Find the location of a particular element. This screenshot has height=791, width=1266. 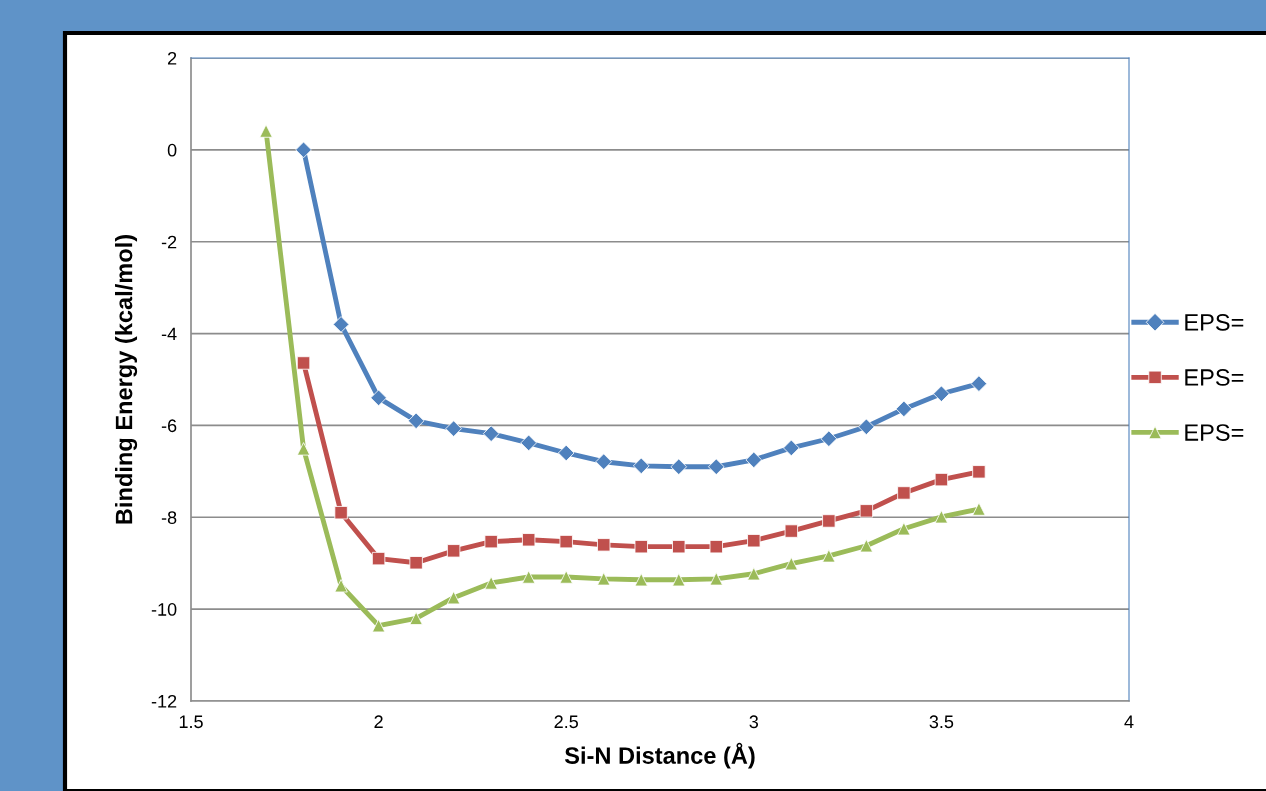

x-tick-label: 3.5 is located at coordinates (941, 722).